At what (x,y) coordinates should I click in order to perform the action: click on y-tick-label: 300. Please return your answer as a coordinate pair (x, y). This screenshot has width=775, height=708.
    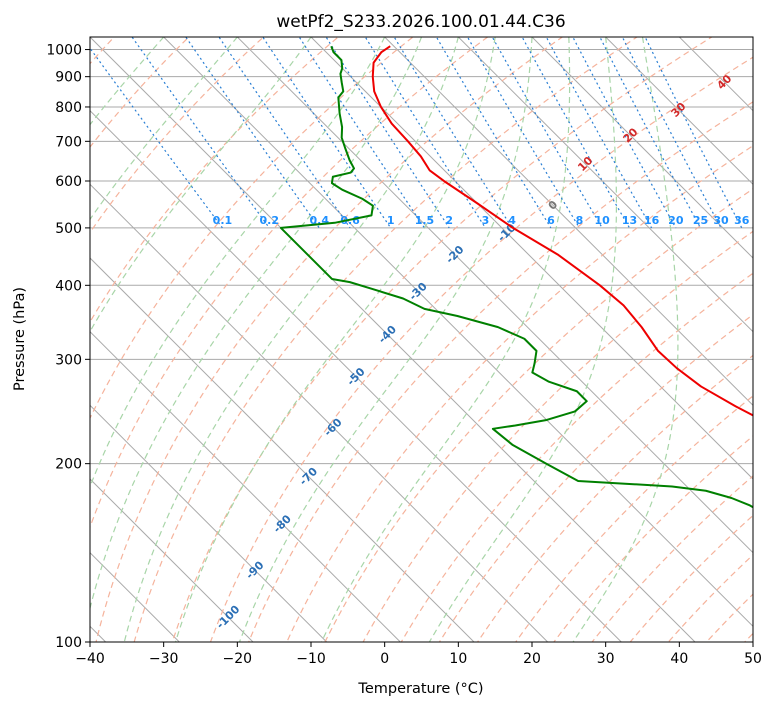
    Looking at the image, I should click on (68, 360).